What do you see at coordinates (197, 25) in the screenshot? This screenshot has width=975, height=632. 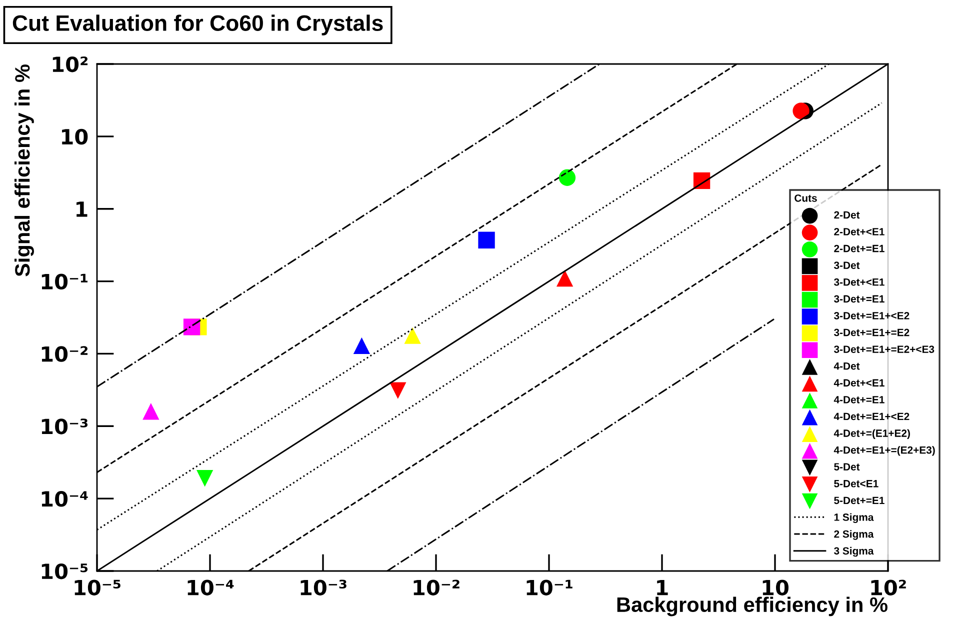 I see `chart-title: Cut Evaluation for Co60 in Crystals` at bounding box center [197, 25].